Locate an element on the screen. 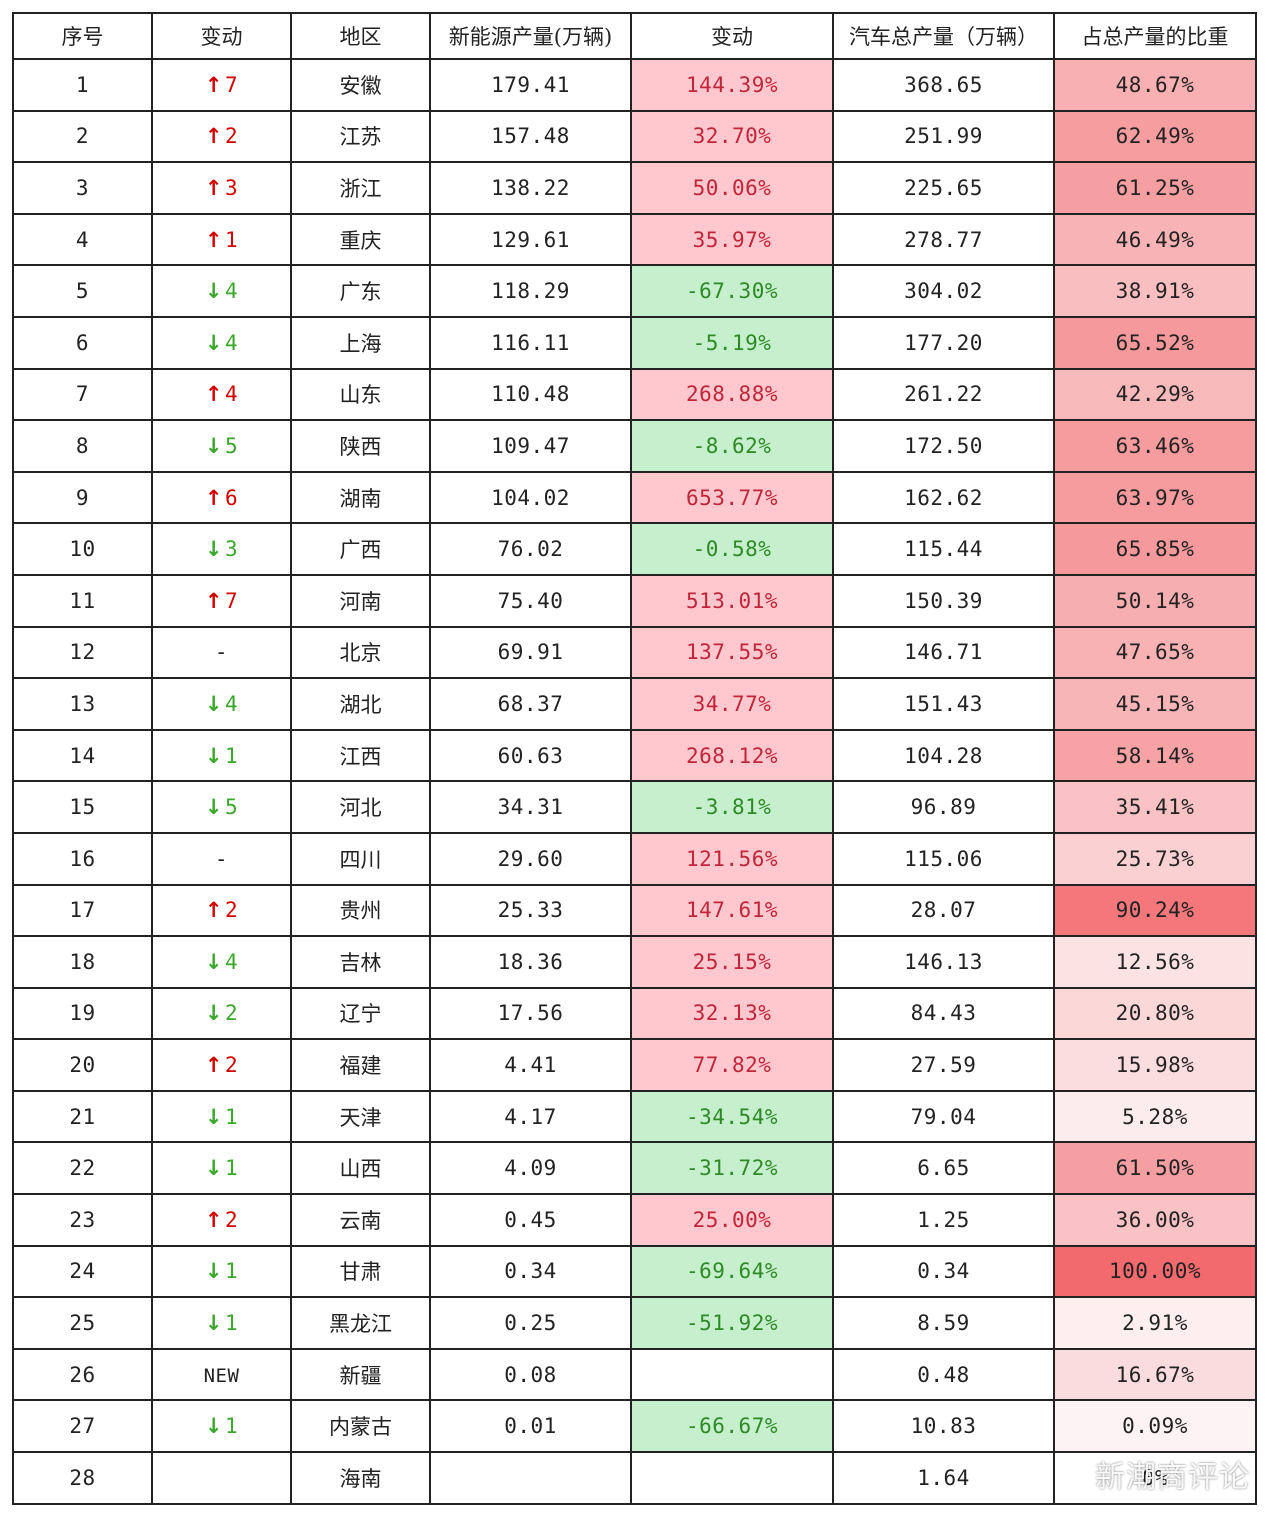 The height and width of the screenshot is (1516, 1268). table-row: 14 ↓1 江西 60.63 268.12% 104.28 58.14% is located at coordinates (634, 755).